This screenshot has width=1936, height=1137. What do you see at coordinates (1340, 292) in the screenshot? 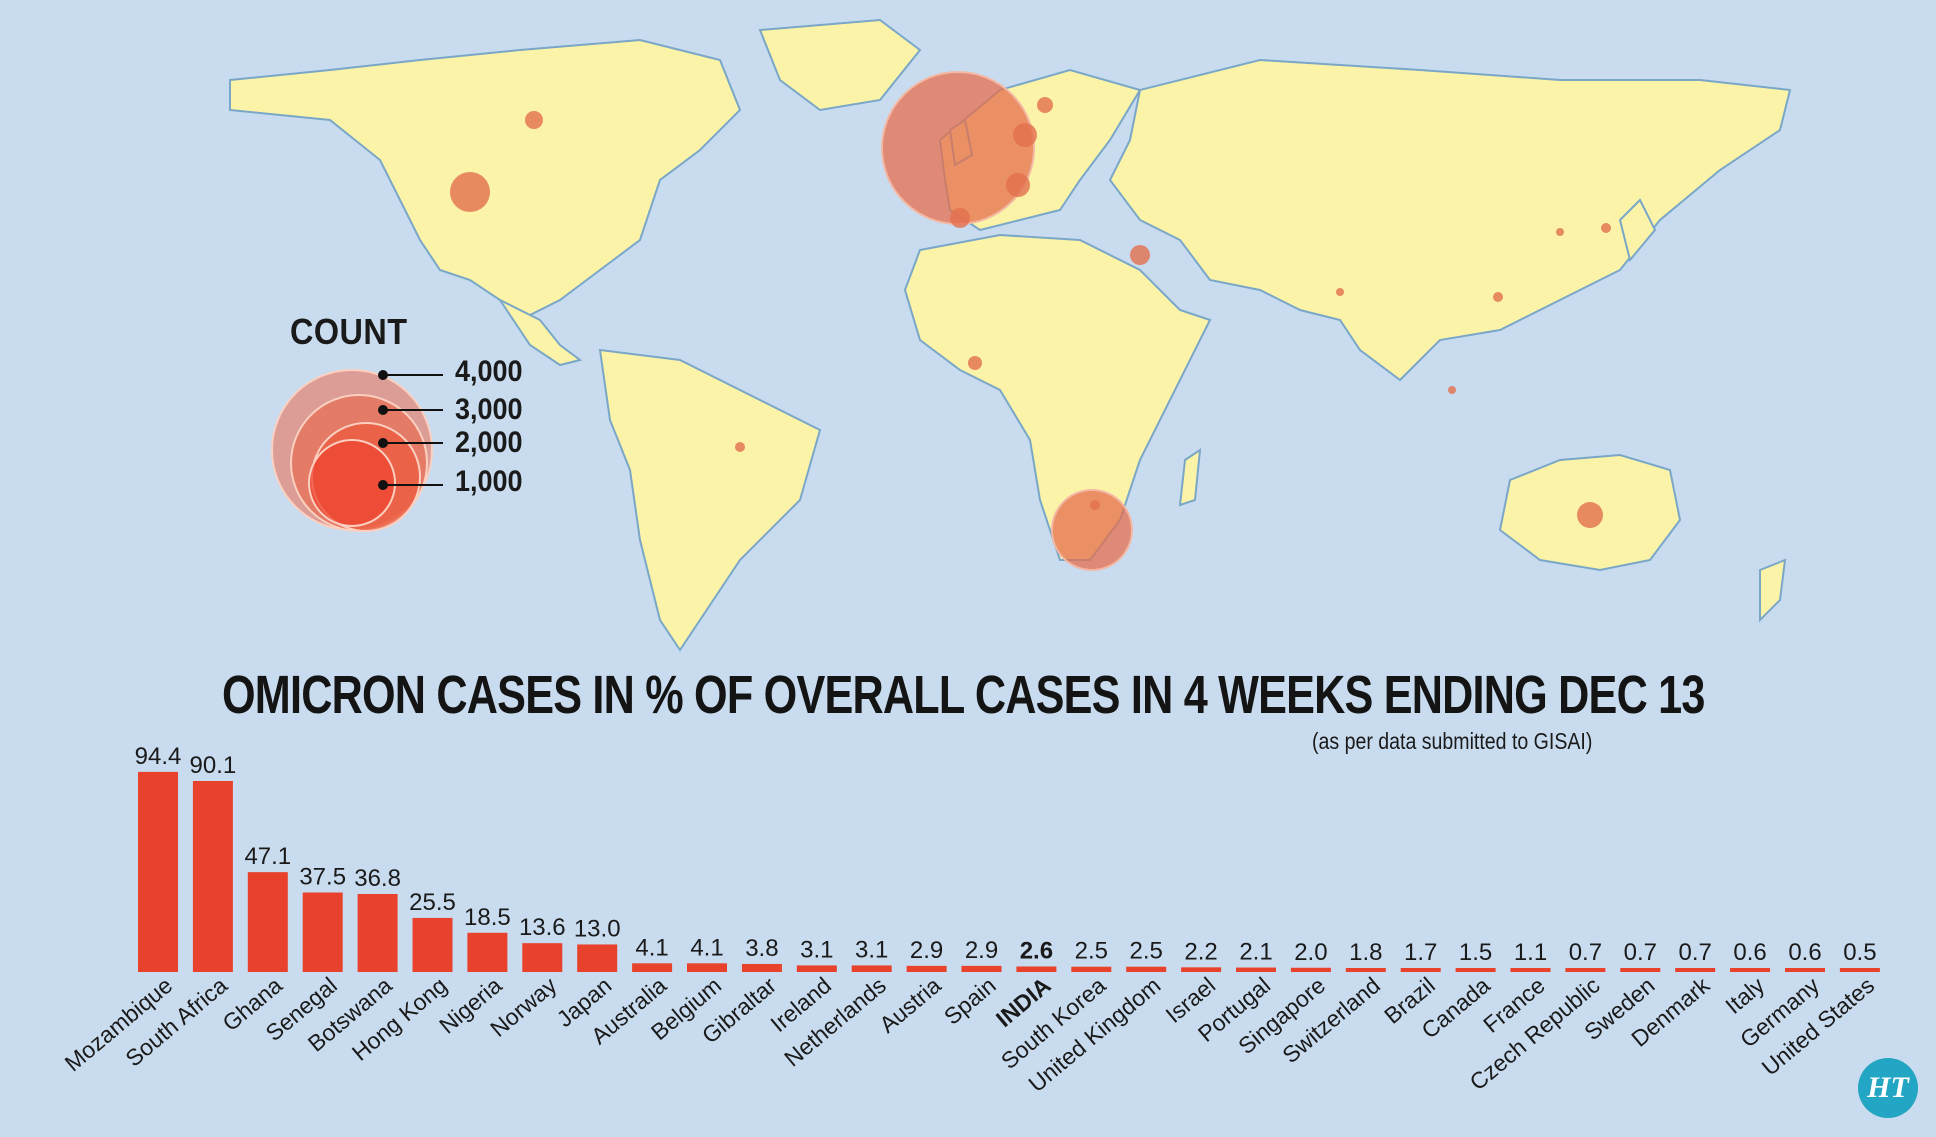
I see `bubble-india` at bounding box center [1340, 292].